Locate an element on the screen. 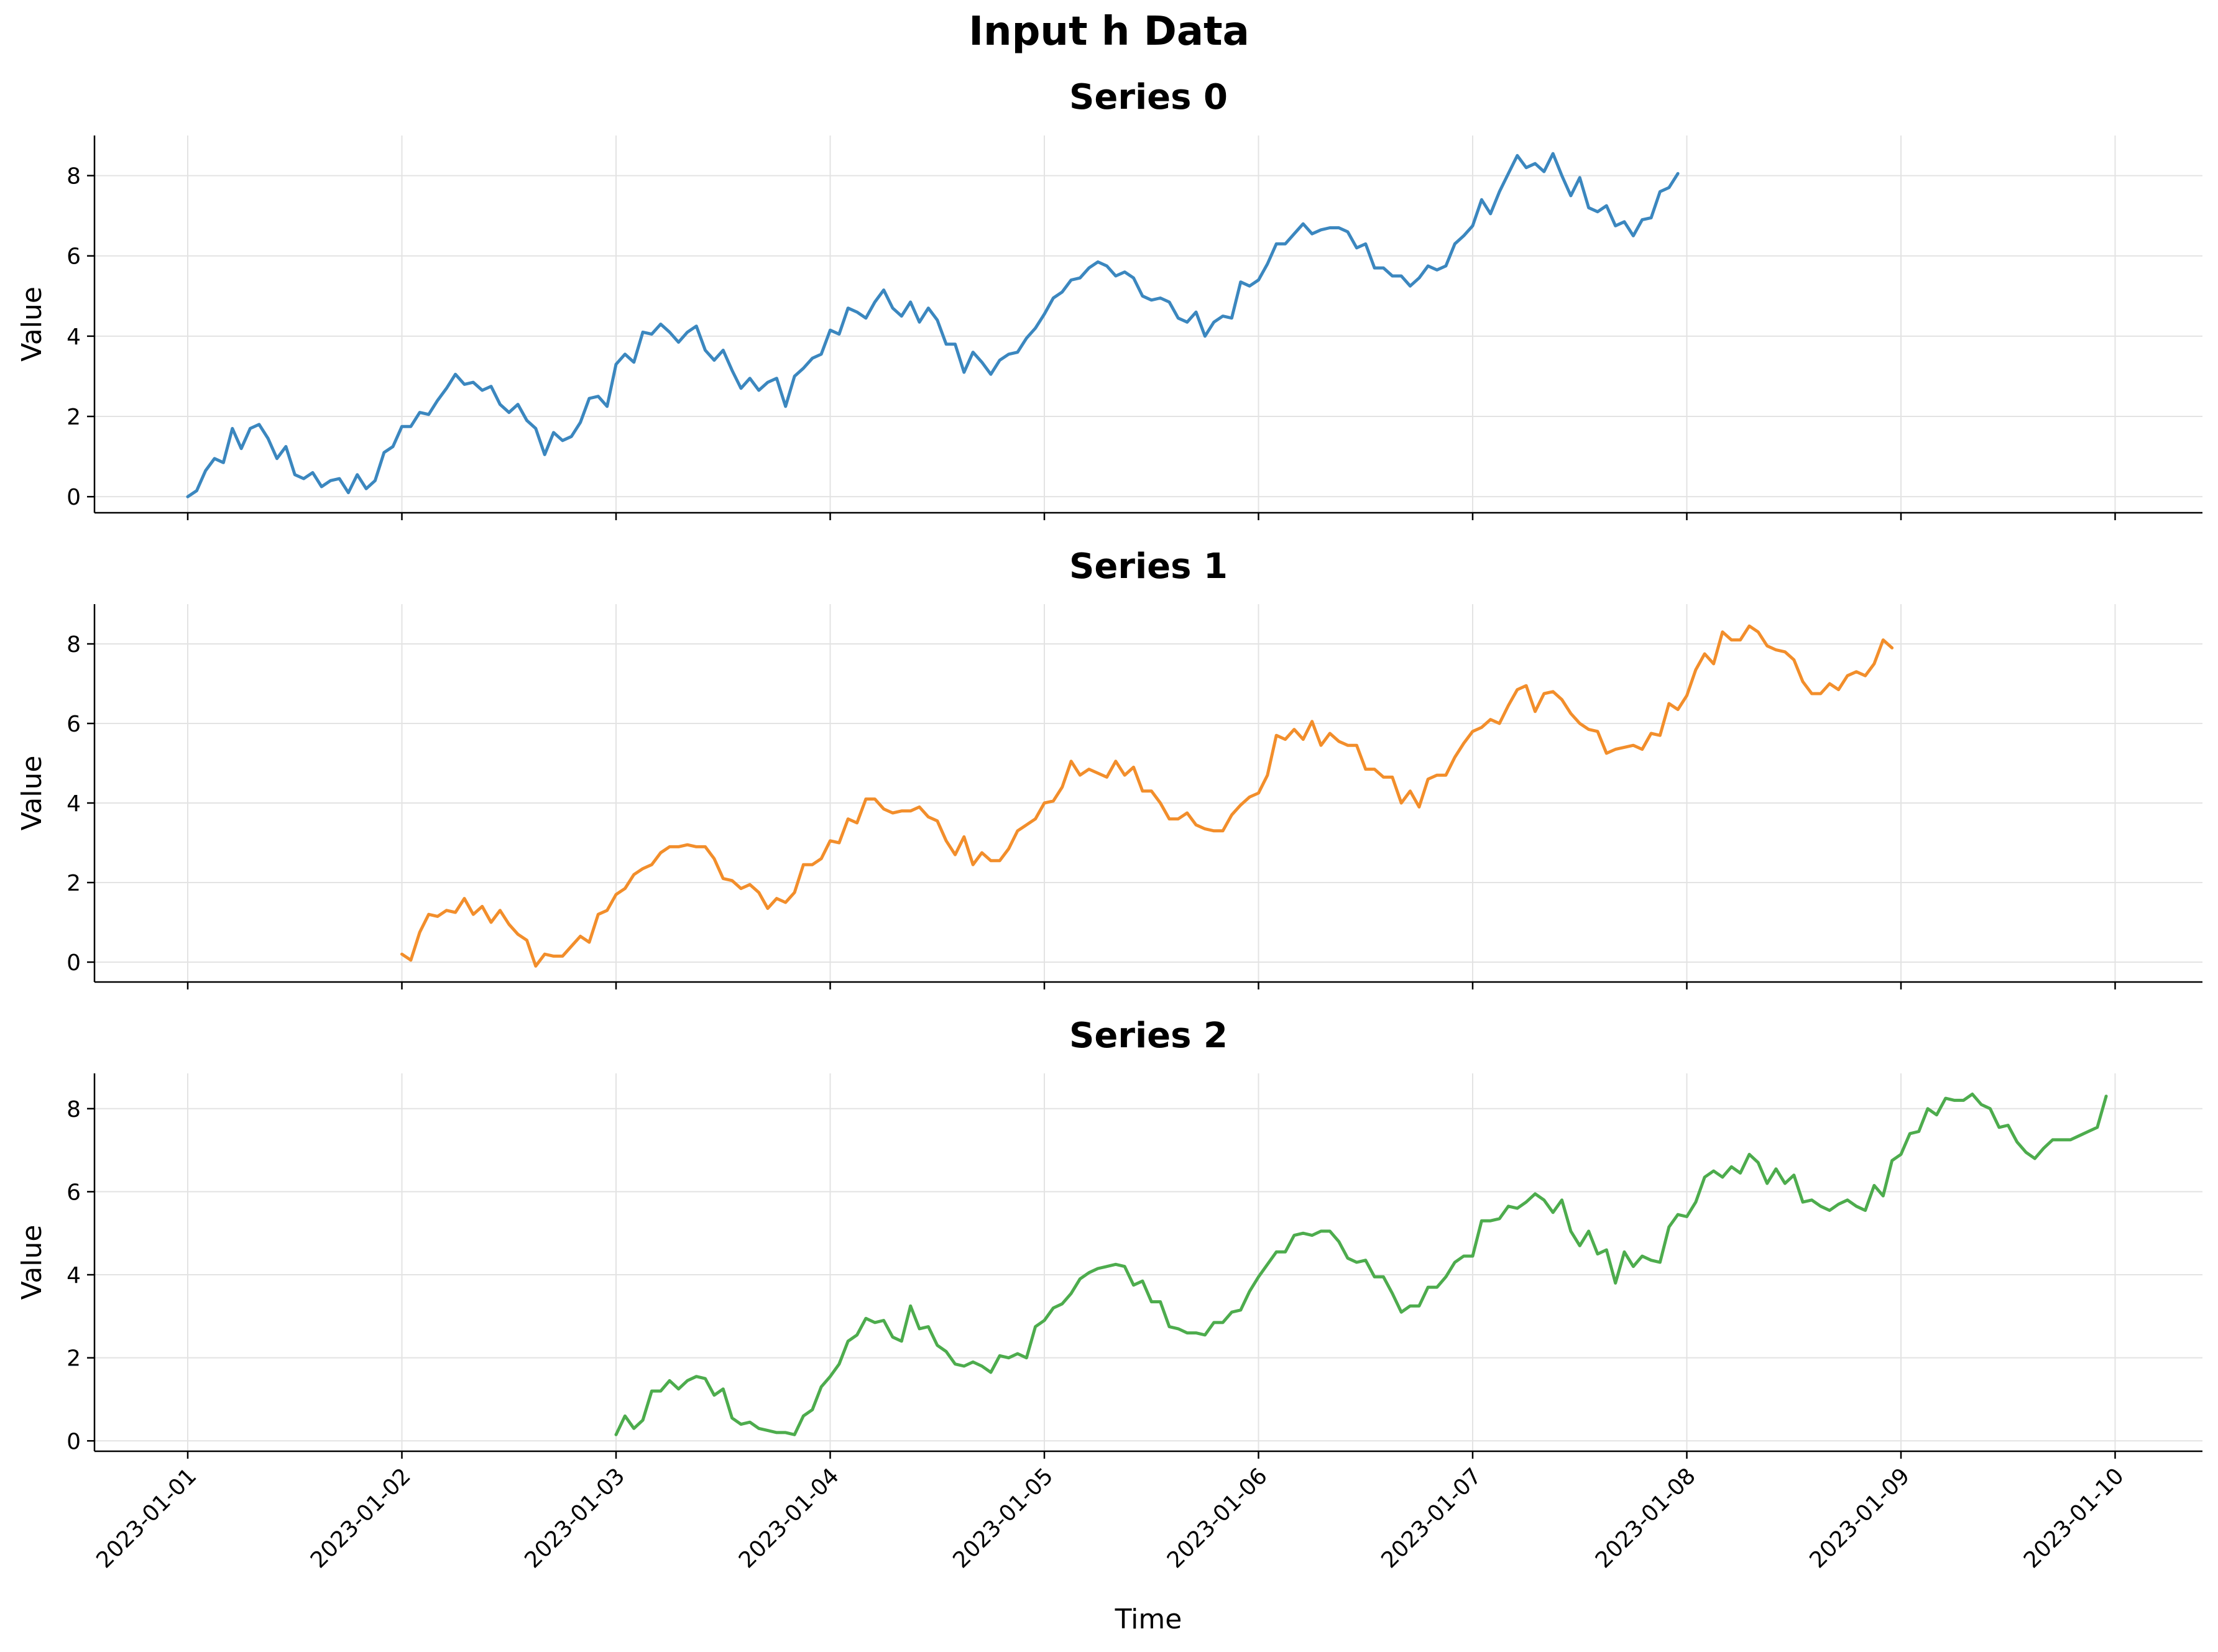 This screenshot has height=1652, width=2218. figure-title: Input h Data is located at coordinates (1109, 32).